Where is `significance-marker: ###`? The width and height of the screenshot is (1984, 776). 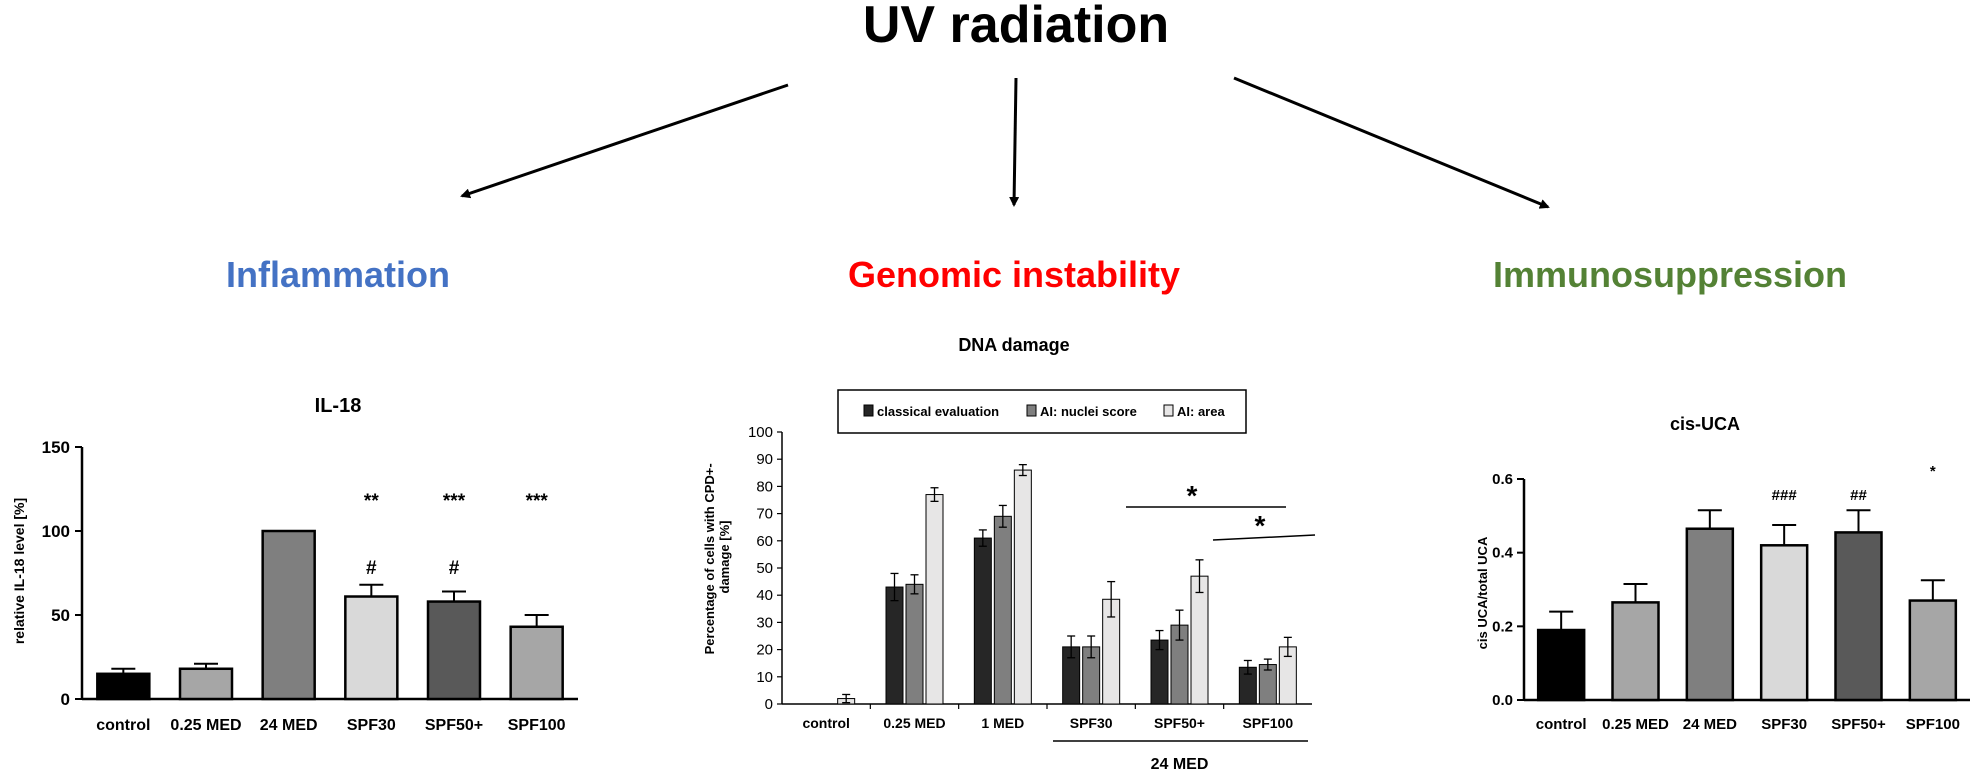 significance-marker: ### is located at coordinates (1785, 495).